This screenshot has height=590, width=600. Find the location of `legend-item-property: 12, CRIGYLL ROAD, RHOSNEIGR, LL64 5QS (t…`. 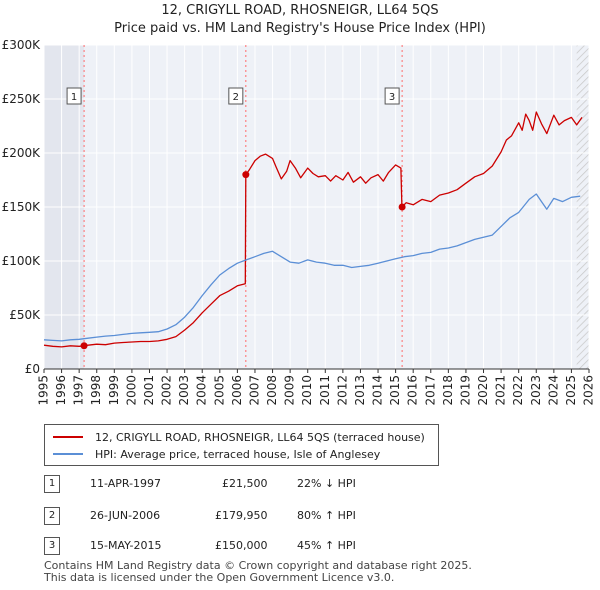

legend-item-property: 12, CRIGYLL ROAD, RHOSNEIGR, LL64 5QS (t… is located at coordinates (239, 437).